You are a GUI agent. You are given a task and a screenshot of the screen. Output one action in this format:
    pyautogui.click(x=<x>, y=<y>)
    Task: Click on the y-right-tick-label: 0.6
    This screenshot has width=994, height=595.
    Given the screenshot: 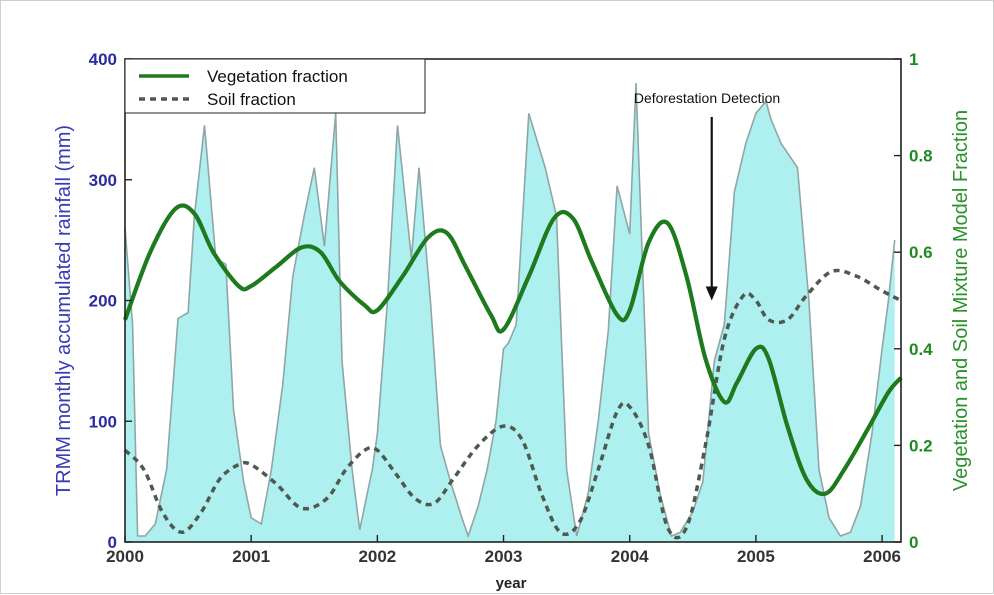 What is the action you would take?
    pyautogui.click(x=921, y=252)
    